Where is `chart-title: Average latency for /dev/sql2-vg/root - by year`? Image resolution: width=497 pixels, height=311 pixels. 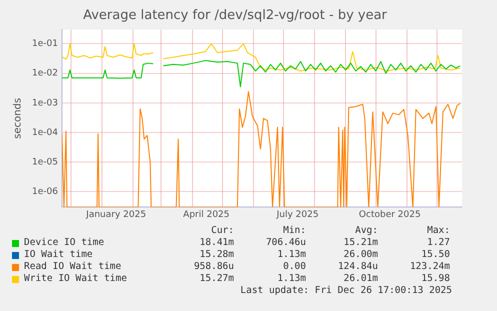
chart-title: Average latency for /dev/sql2-vg/root - by year is located at coordinates (235, 16).